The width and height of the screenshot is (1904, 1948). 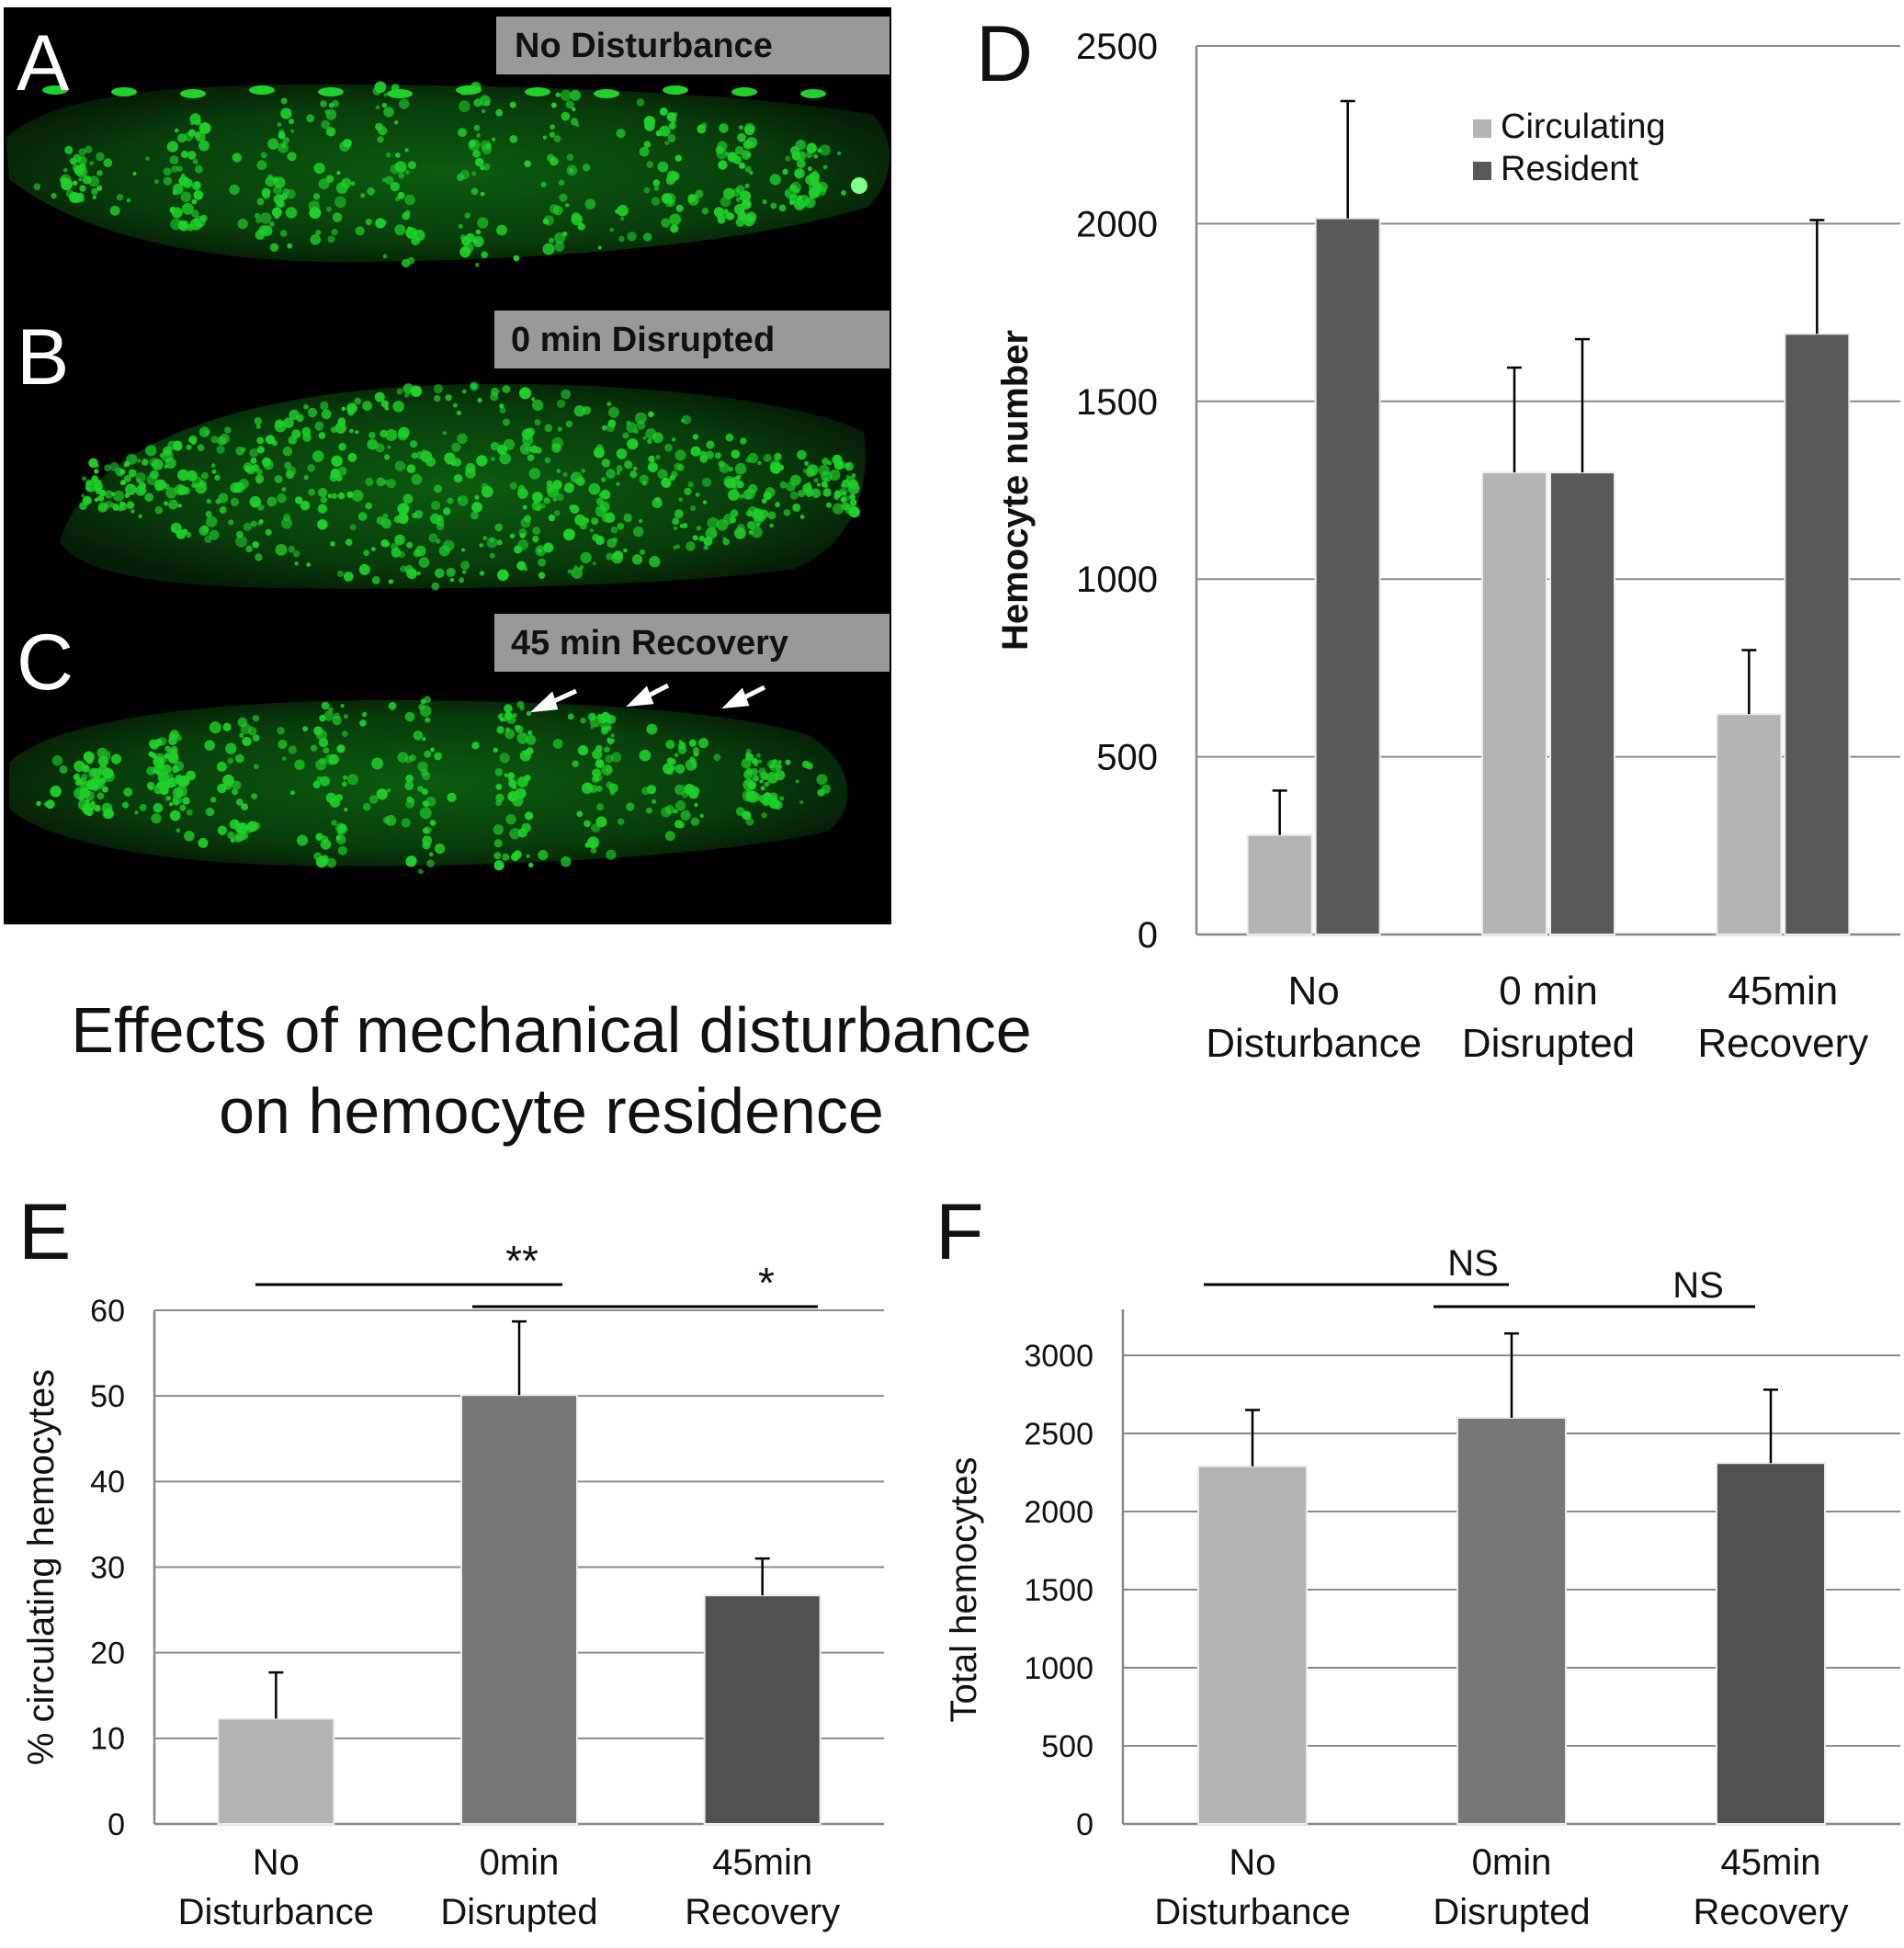 I want to click on x-category-label: Recovery, so click(x=1782, y=1043).